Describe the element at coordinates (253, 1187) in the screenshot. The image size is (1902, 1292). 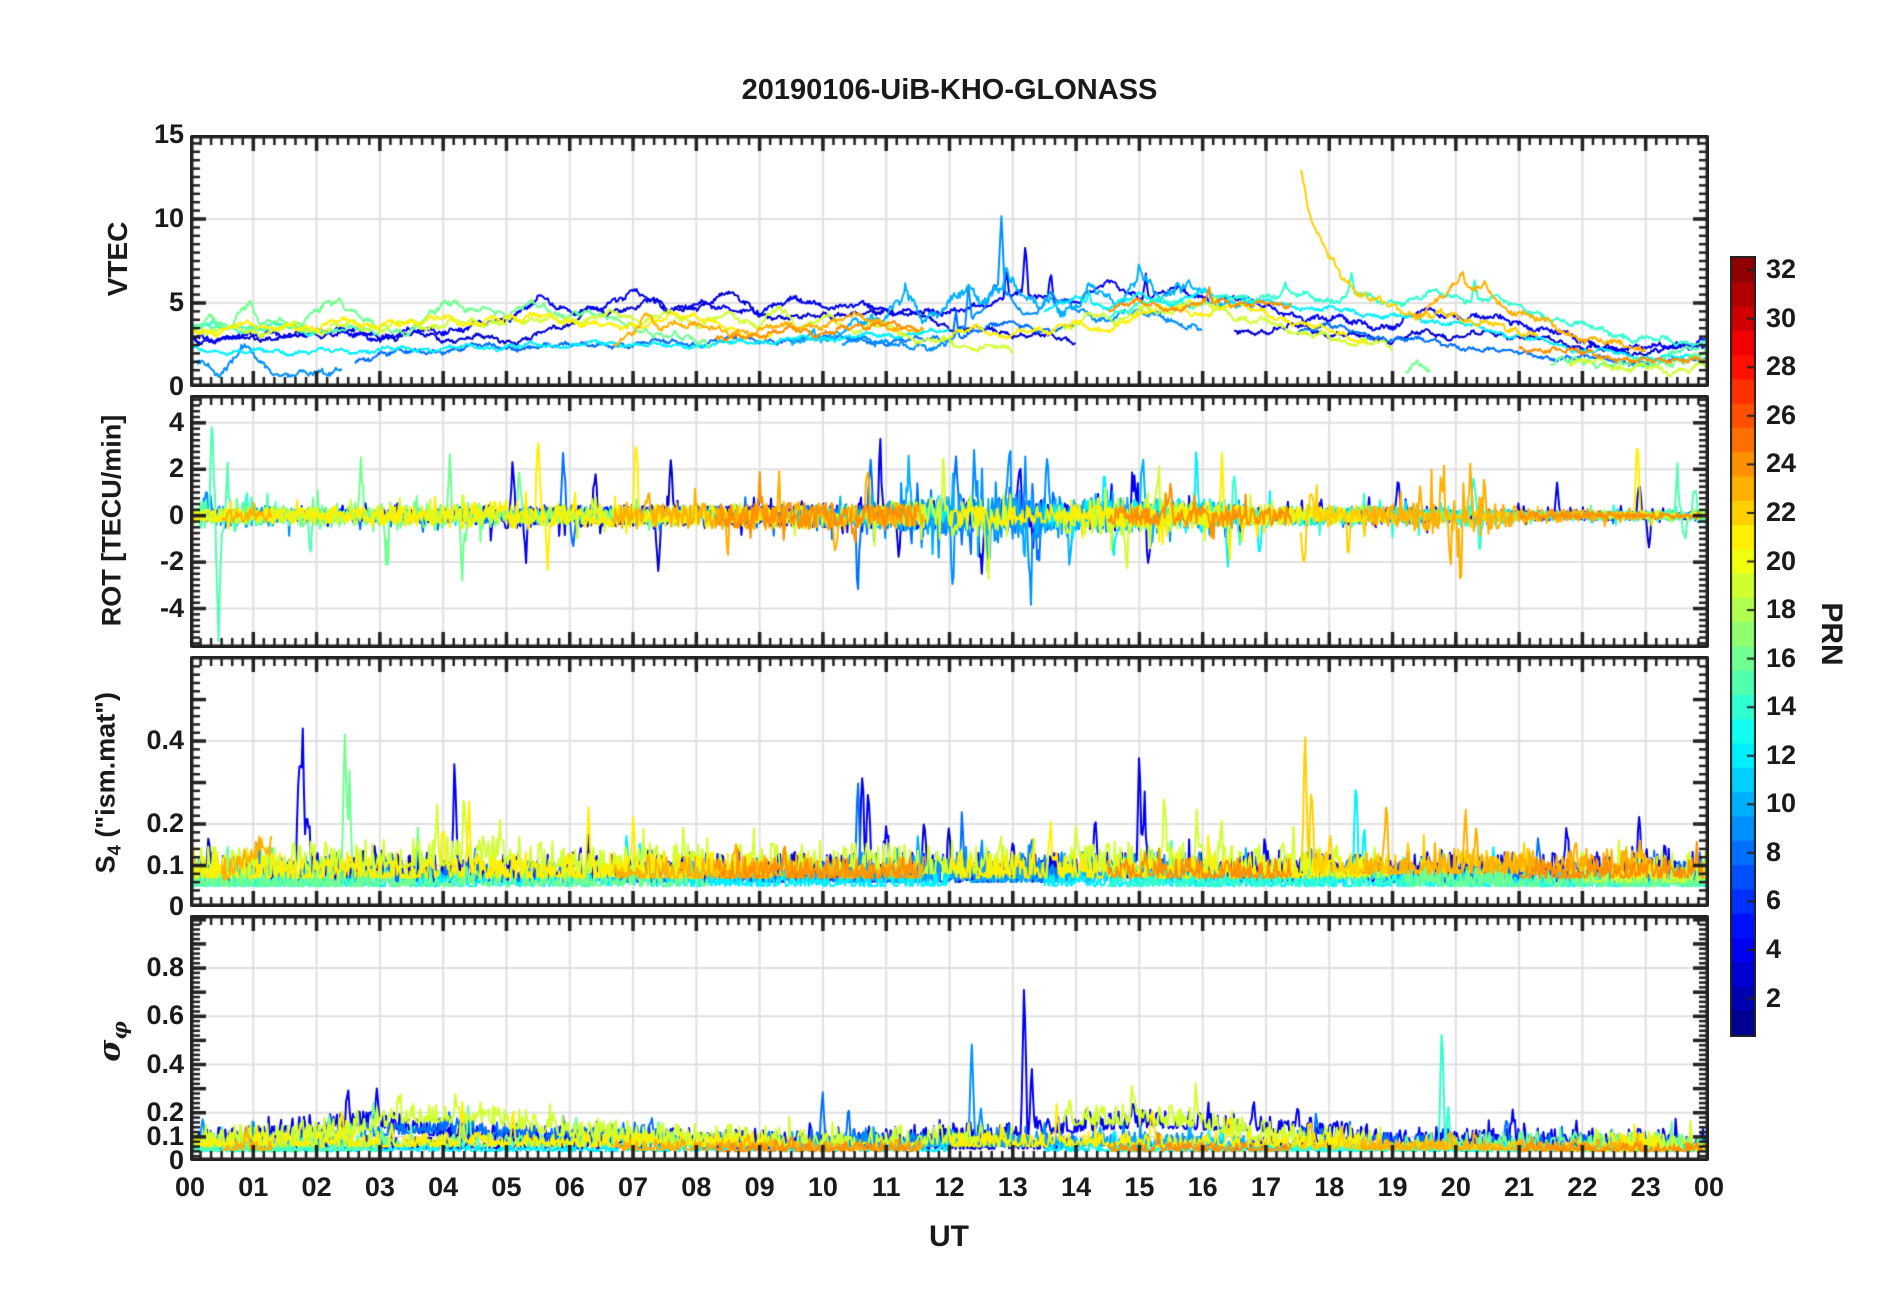
I see `x-tick-label: 01` at that location.